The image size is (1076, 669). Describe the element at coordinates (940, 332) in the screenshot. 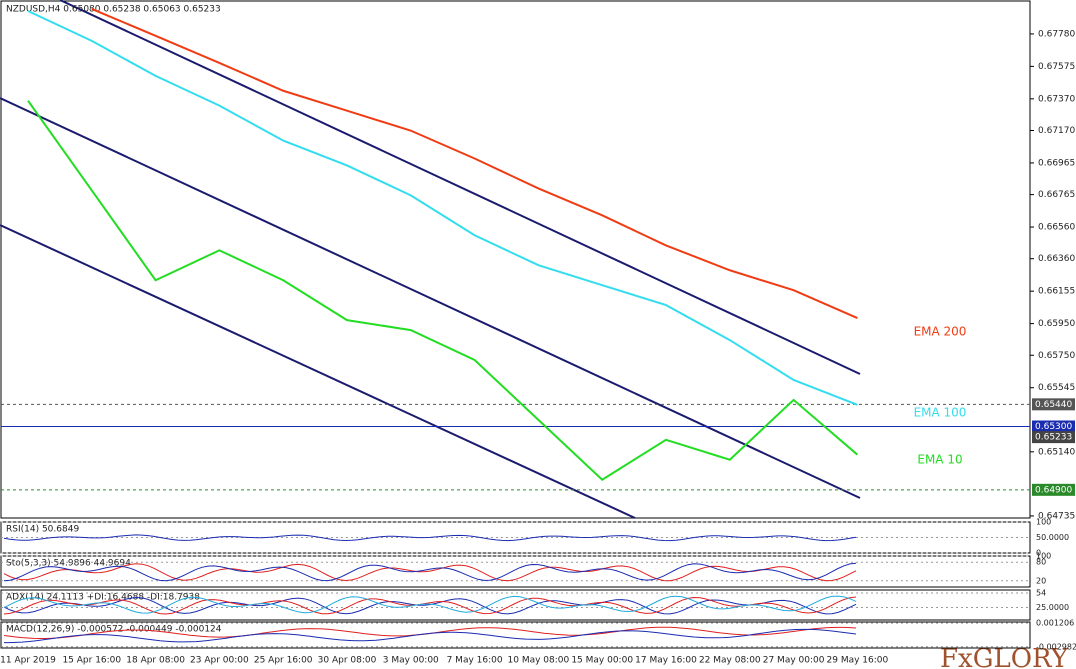

I see `series-label: EMA 200` at that location.